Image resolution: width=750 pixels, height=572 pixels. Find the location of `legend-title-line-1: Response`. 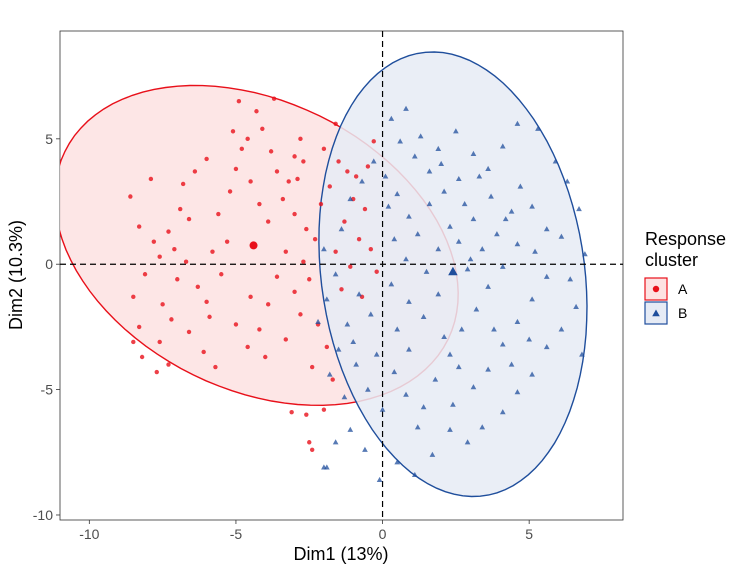

legend-title-line-1: Response is located at coordinates (685, 239).